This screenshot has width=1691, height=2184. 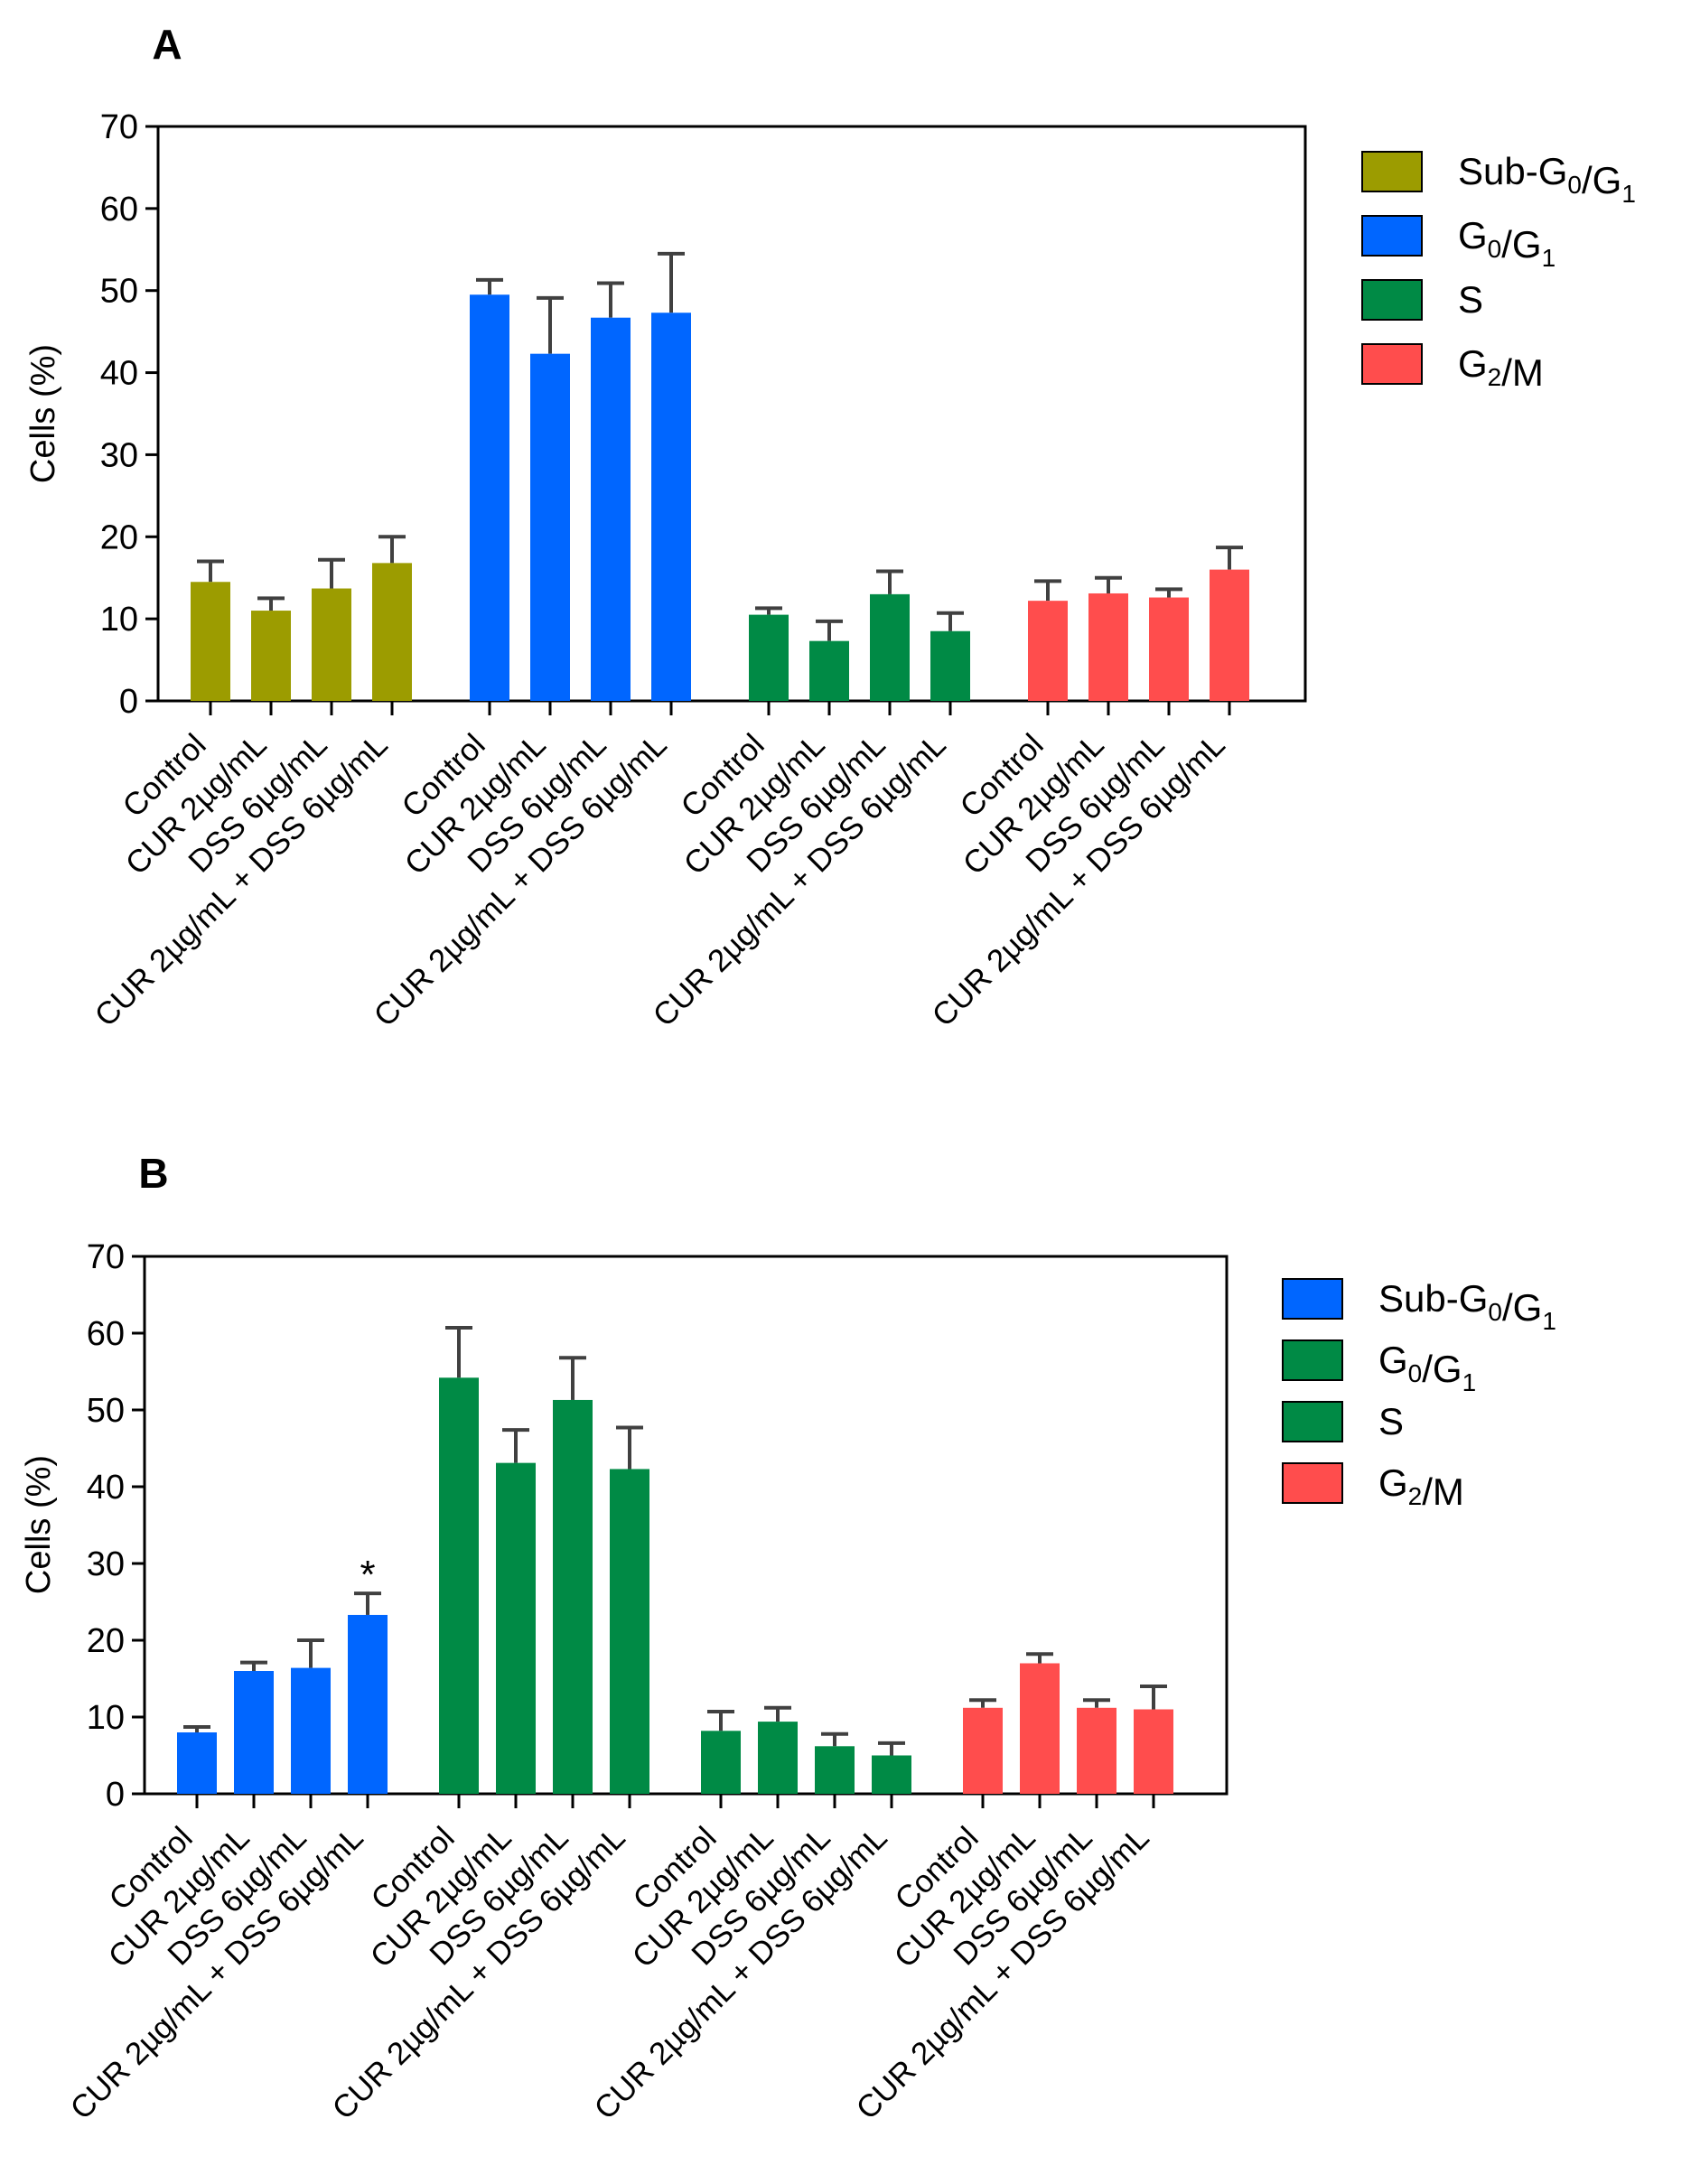 What do you see at coordinates (167, 44) in the screenshot?
I see `panel-label: A` at bounding box center [167, 44].